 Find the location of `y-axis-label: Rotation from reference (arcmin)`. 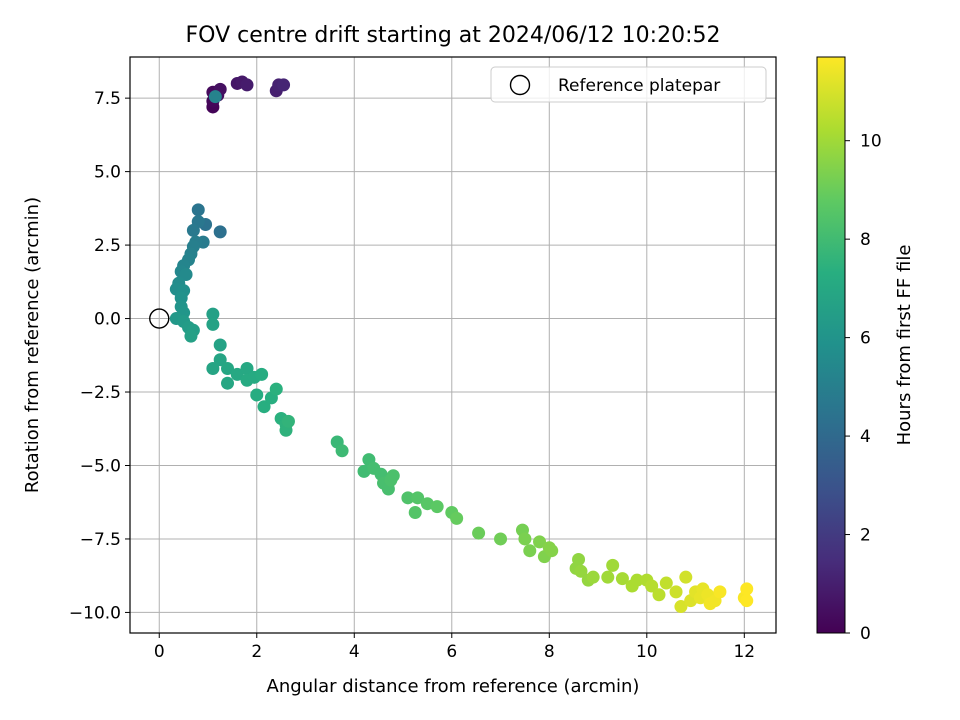

y-axis-label: Rotation from reference (arcmin) is located at coordinates (32, 345).